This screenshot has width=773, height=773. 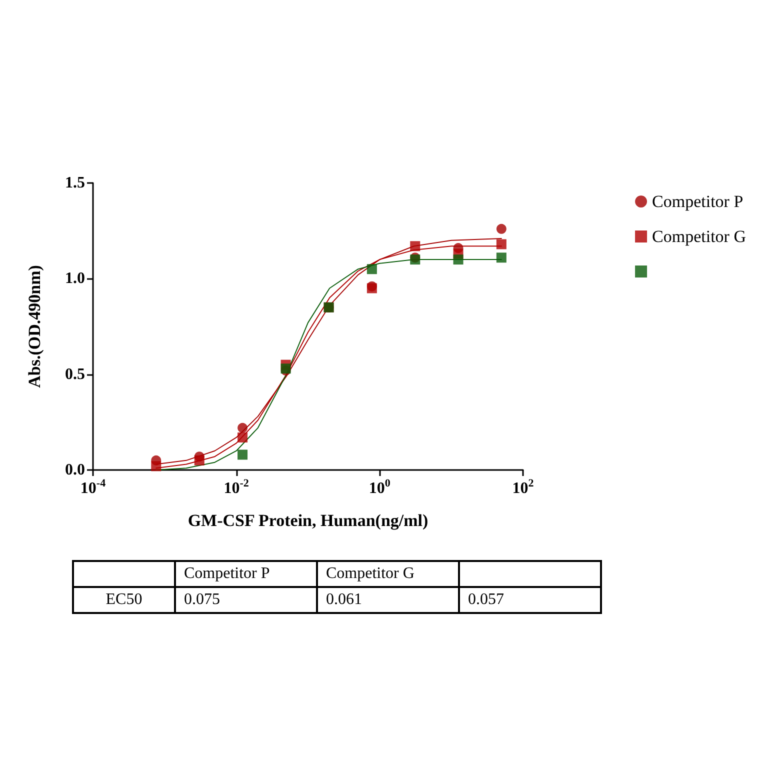 I want to click on legend-label: Competitor P, so click(x=698, y=201).